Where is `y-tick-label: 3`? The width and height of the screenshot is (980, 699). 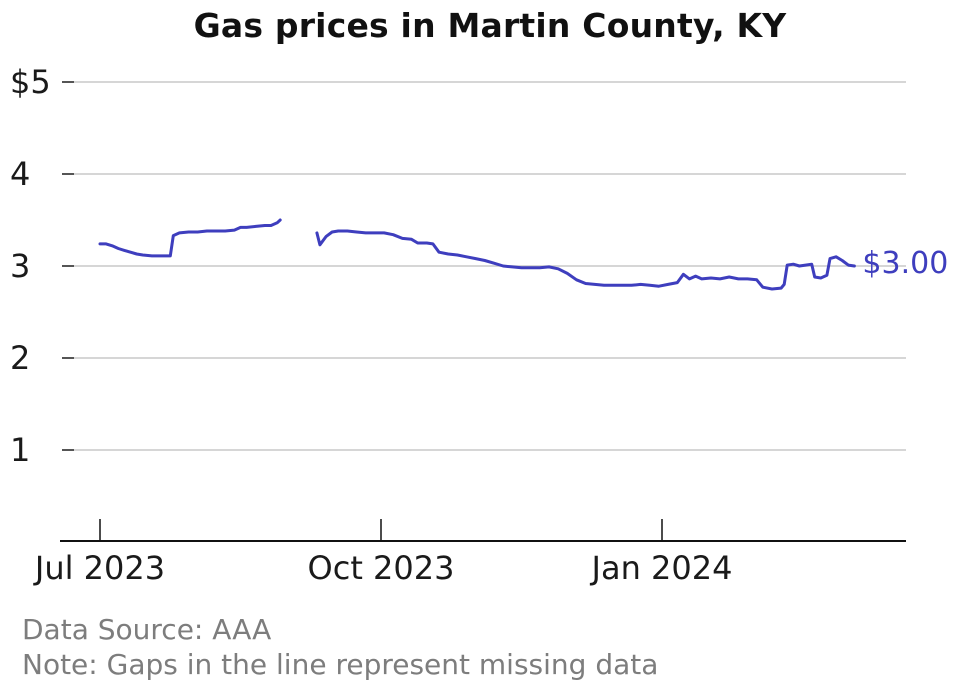 y-tick-label: 3 is located at coordinates (20, 266).